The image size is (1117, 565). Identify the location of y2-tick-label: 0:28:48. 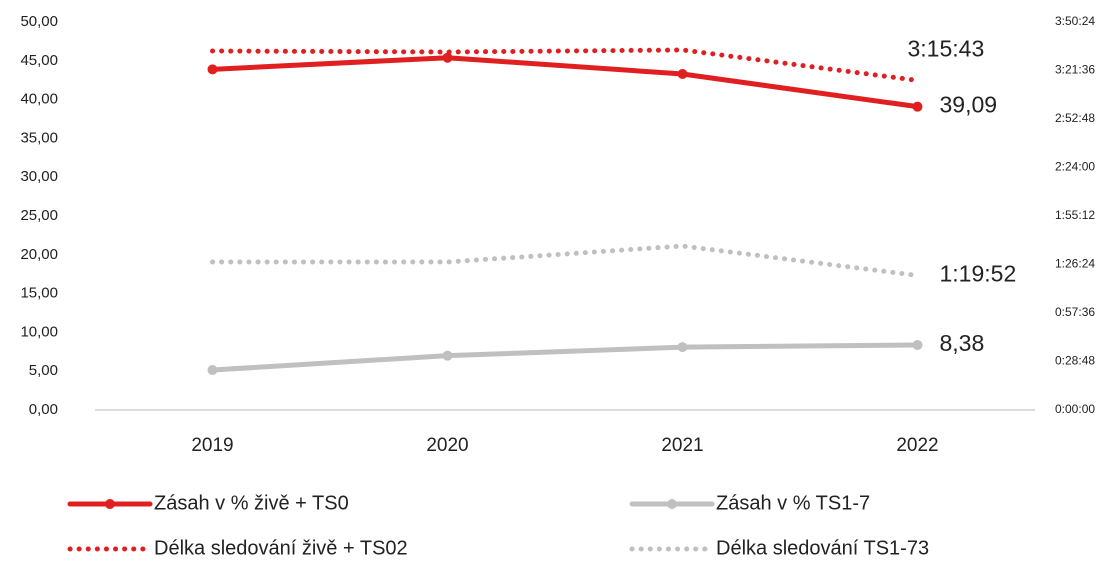
(1075, 361).